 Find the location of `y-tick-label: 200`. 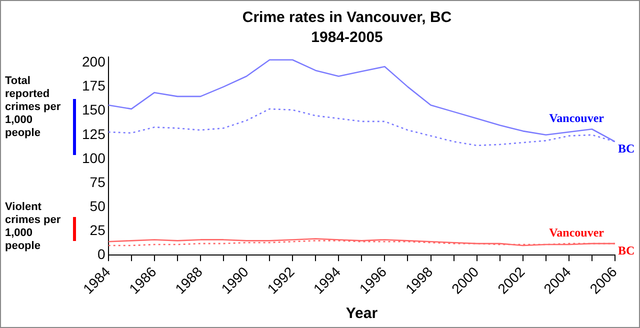

y-tick-label: 200 is located at coordinates (94, 62).